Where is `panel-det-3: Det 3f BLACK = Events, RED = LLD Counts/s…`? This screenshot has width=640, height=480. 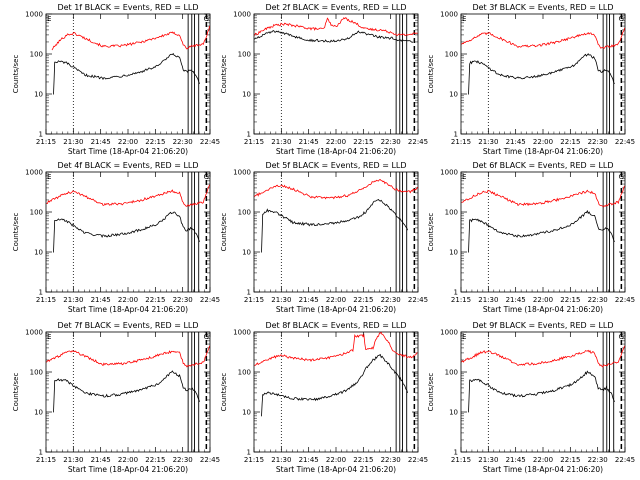 panel-det-3: Det 3f BLACK = Events, RED = LLD Counts/s… is located at coordinates (531, 79).